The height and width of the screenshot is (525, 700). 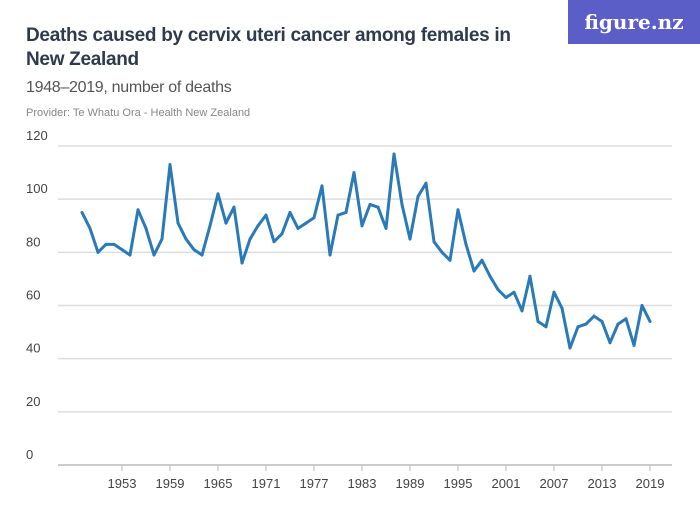 What do you see at coordinates (37, 188) in the screenshot?
I see `y-tick-label: 100` at bounding box center [37, 188].